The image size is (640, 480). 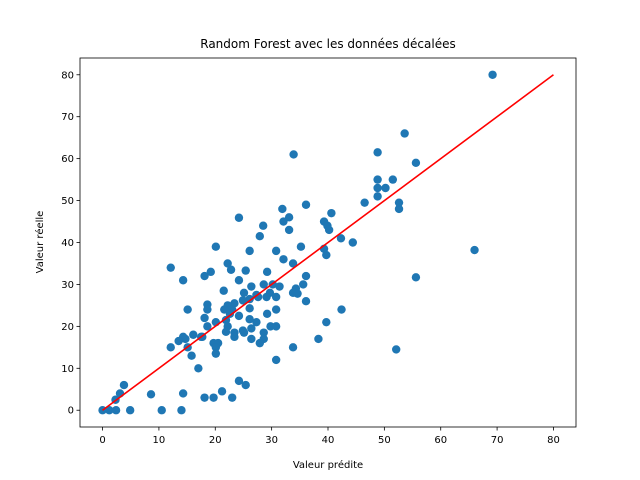 I want to click on x-axis: 0 10 20 30 40 50 60 70 80, so click(x=329, y=436).